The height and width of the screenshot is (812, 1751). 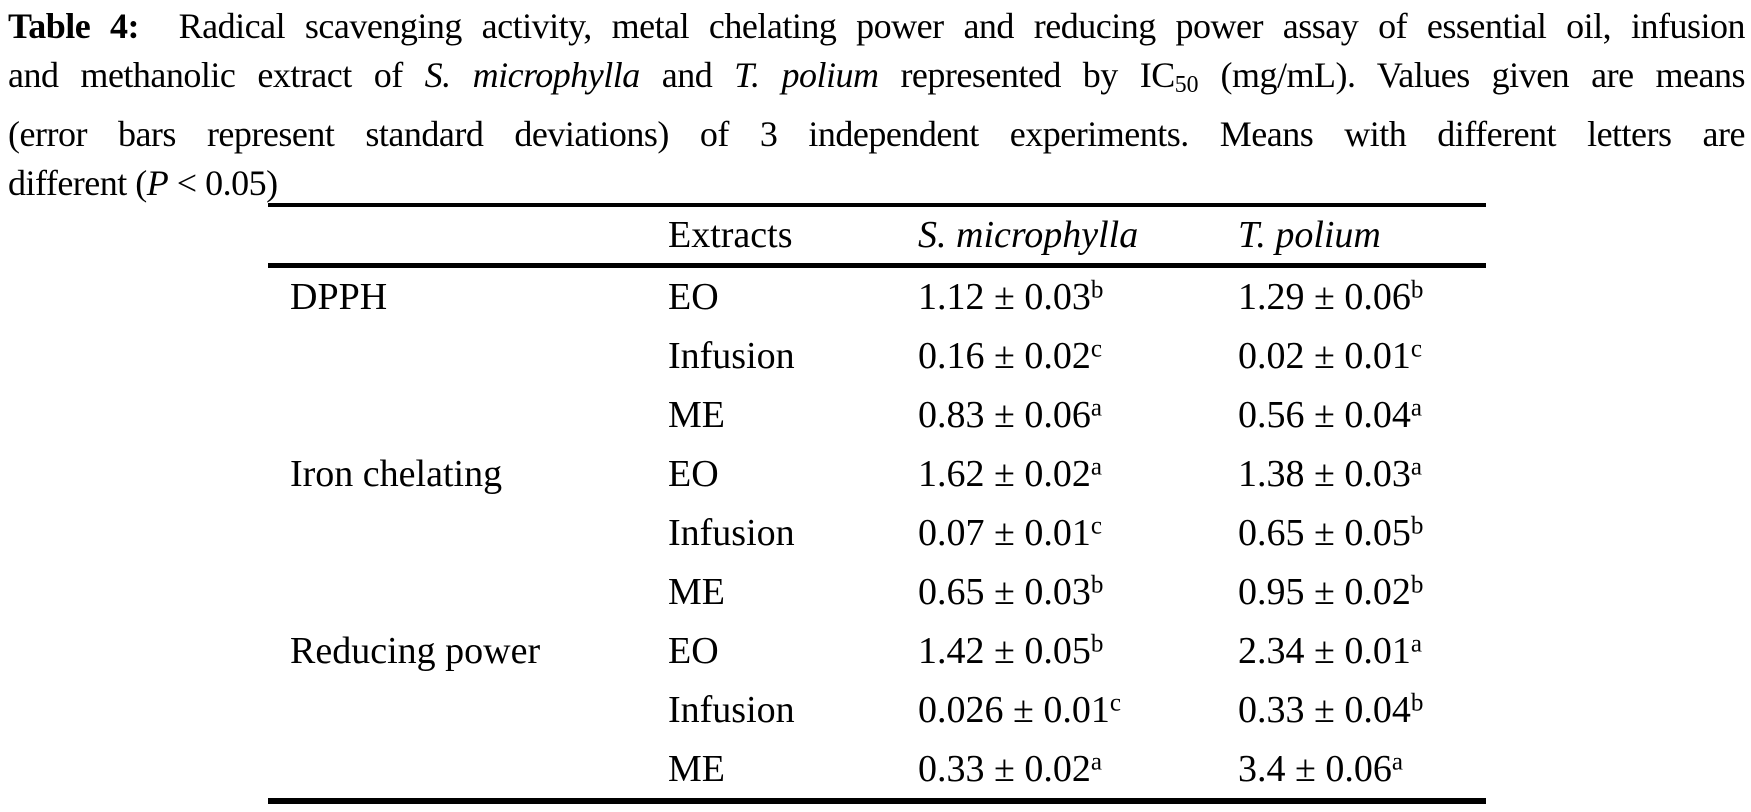 What do you see at coordinates (223, 183) in the screenshot?
I see `caption-segment: < 0.05)` at bounding box center [223, 183].